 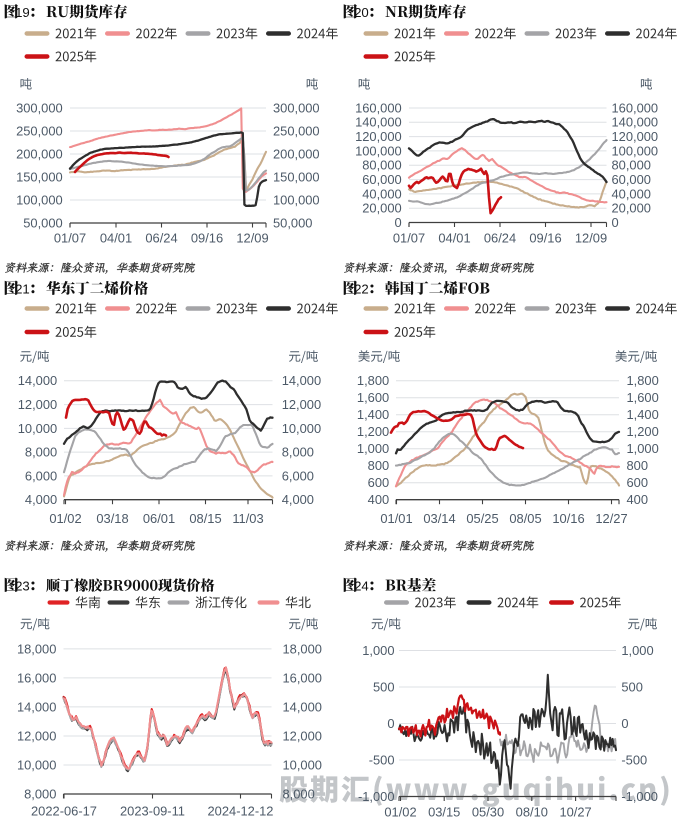 I want to click on svg-text: 24, so click(x=361, y=586).